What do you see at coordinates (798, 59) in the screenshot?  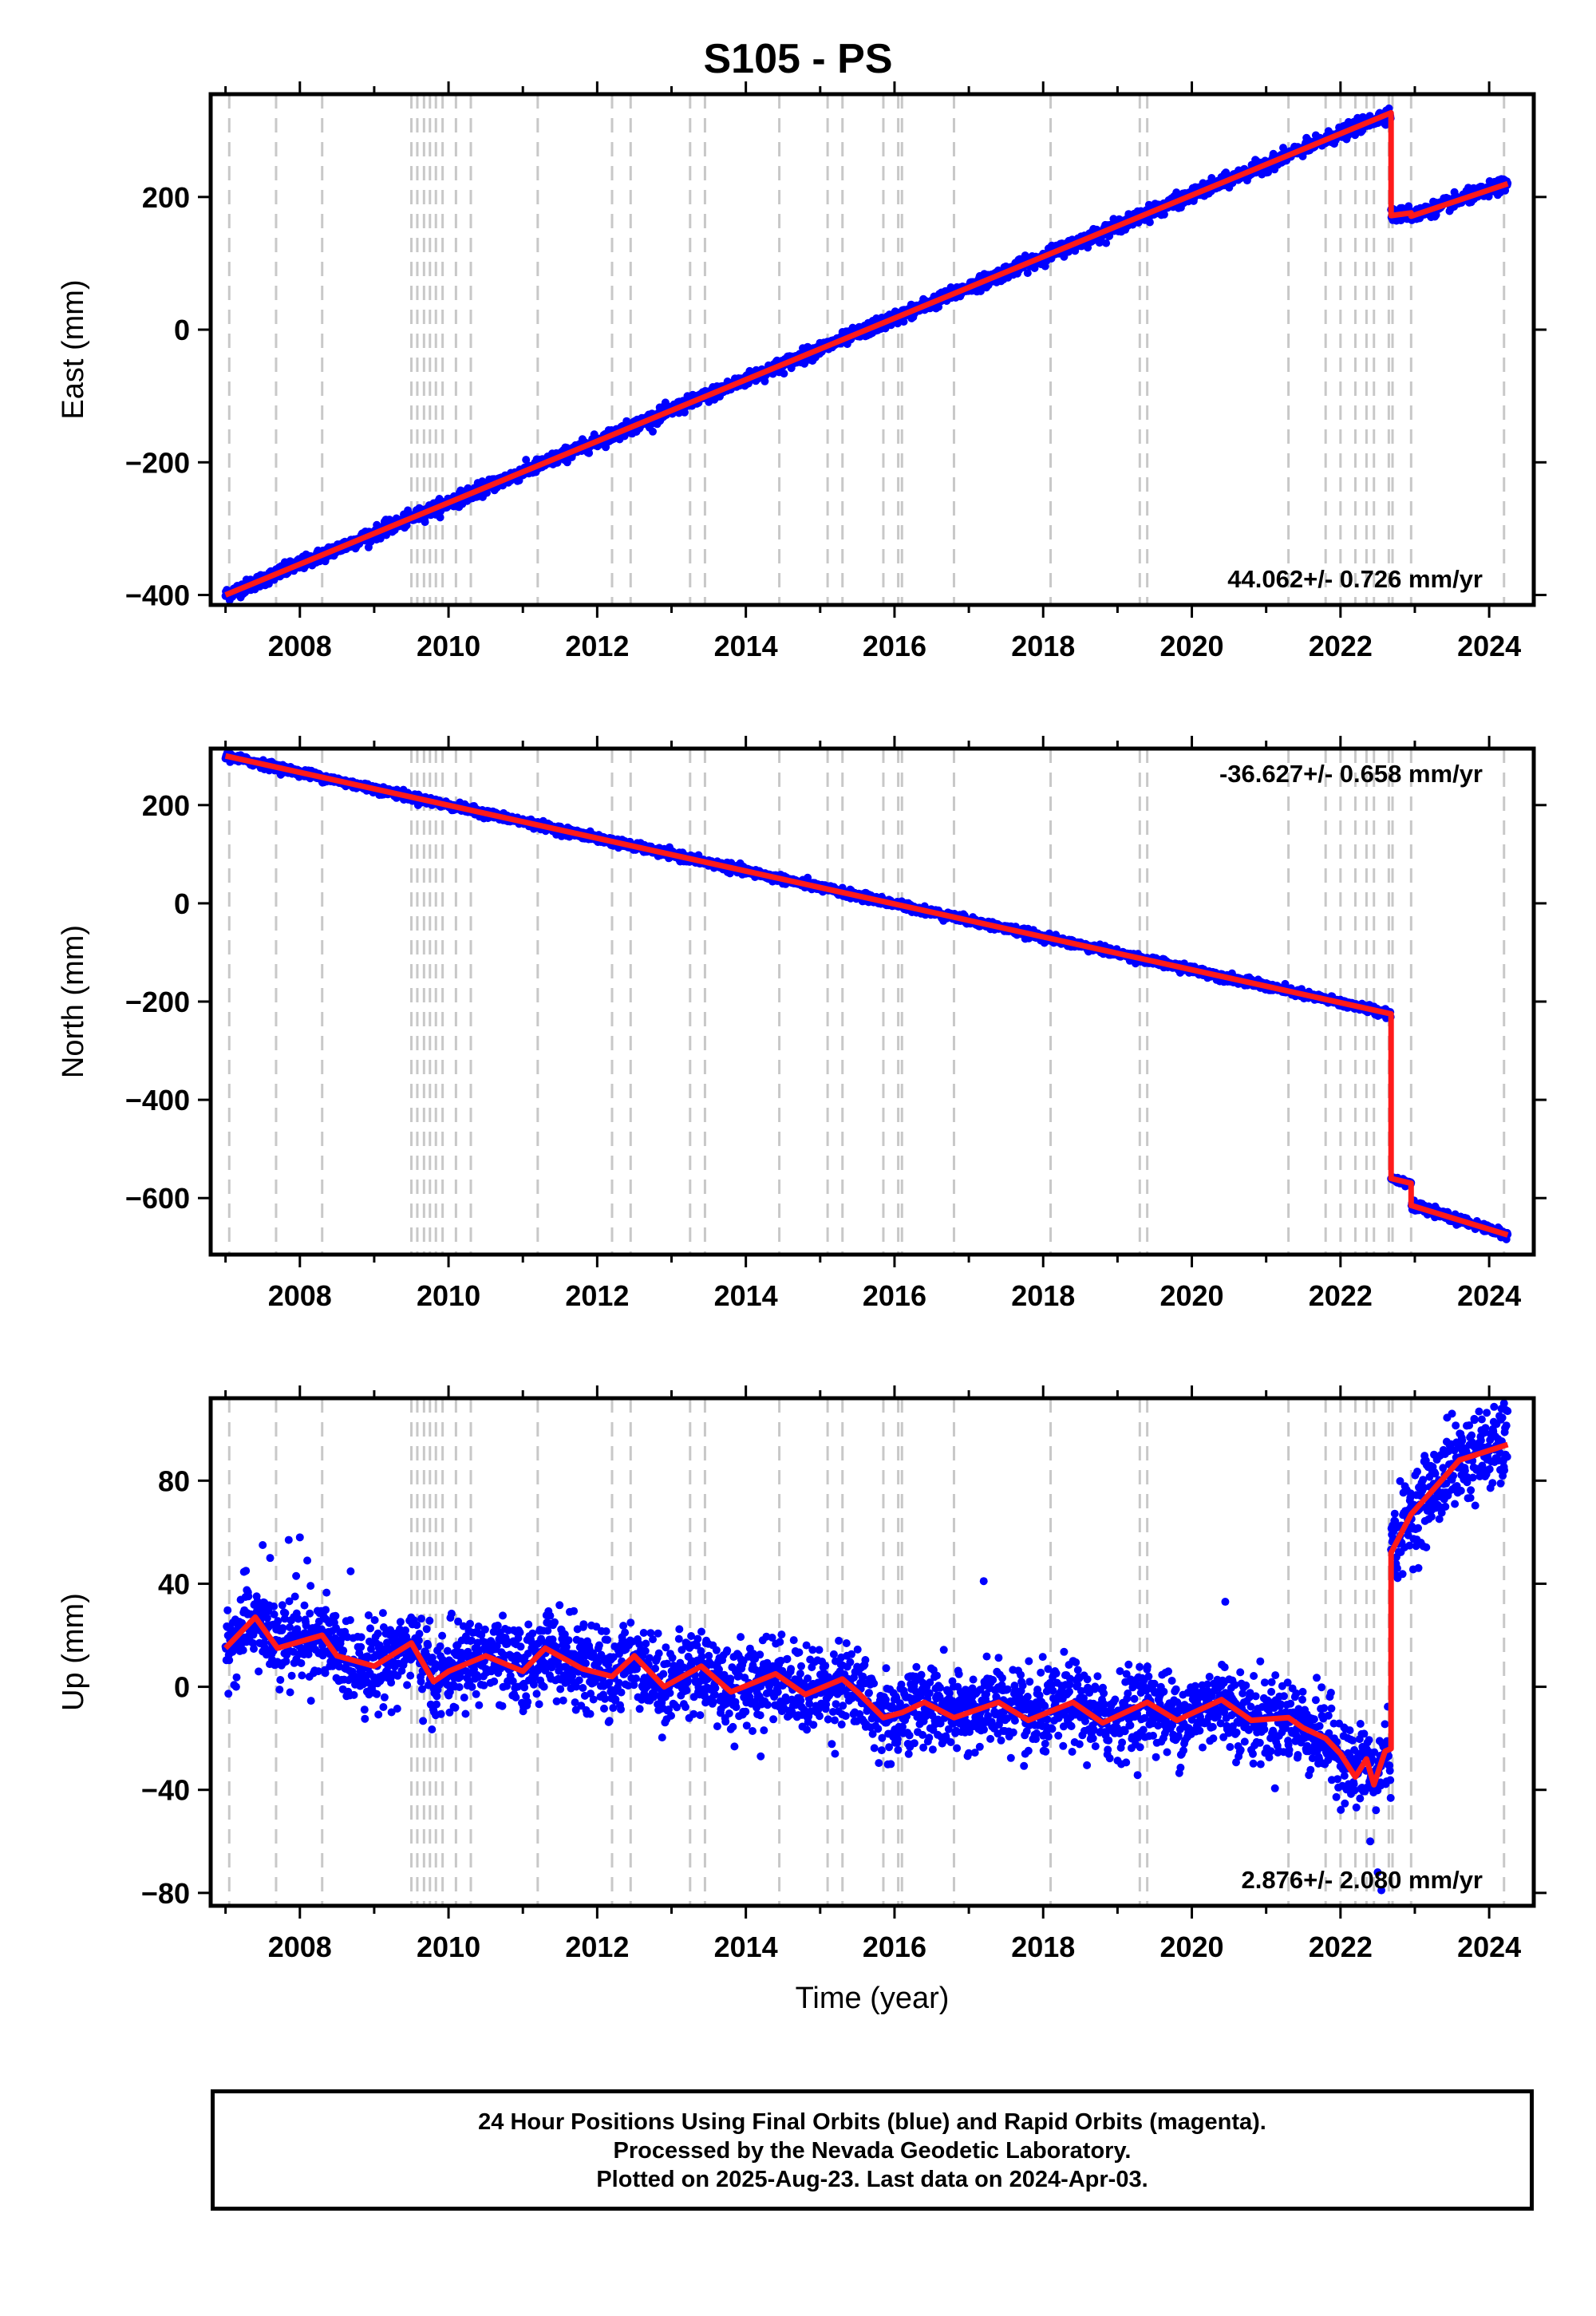 I see `chart-title: S105 - PS` at bounding box center [798, 59].